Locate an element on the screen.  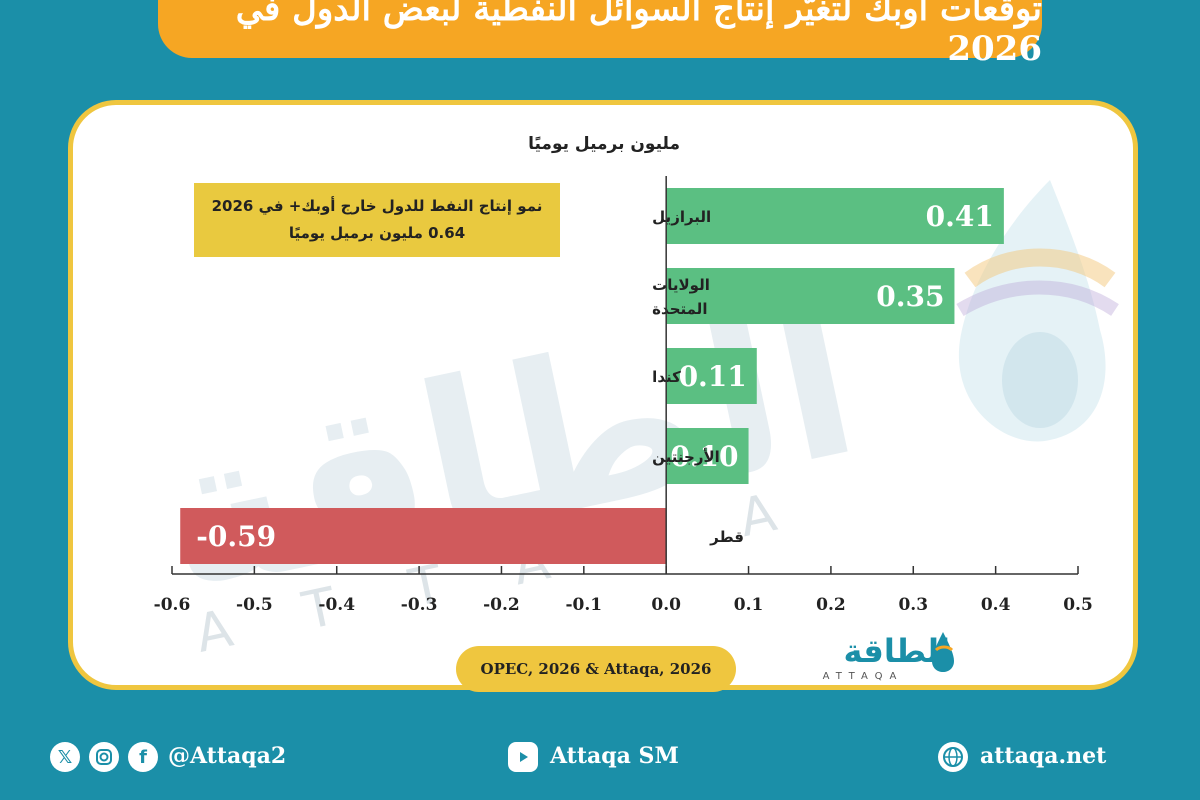
youtube-channel: Attaqa SM is located at coordinates (614, 756).